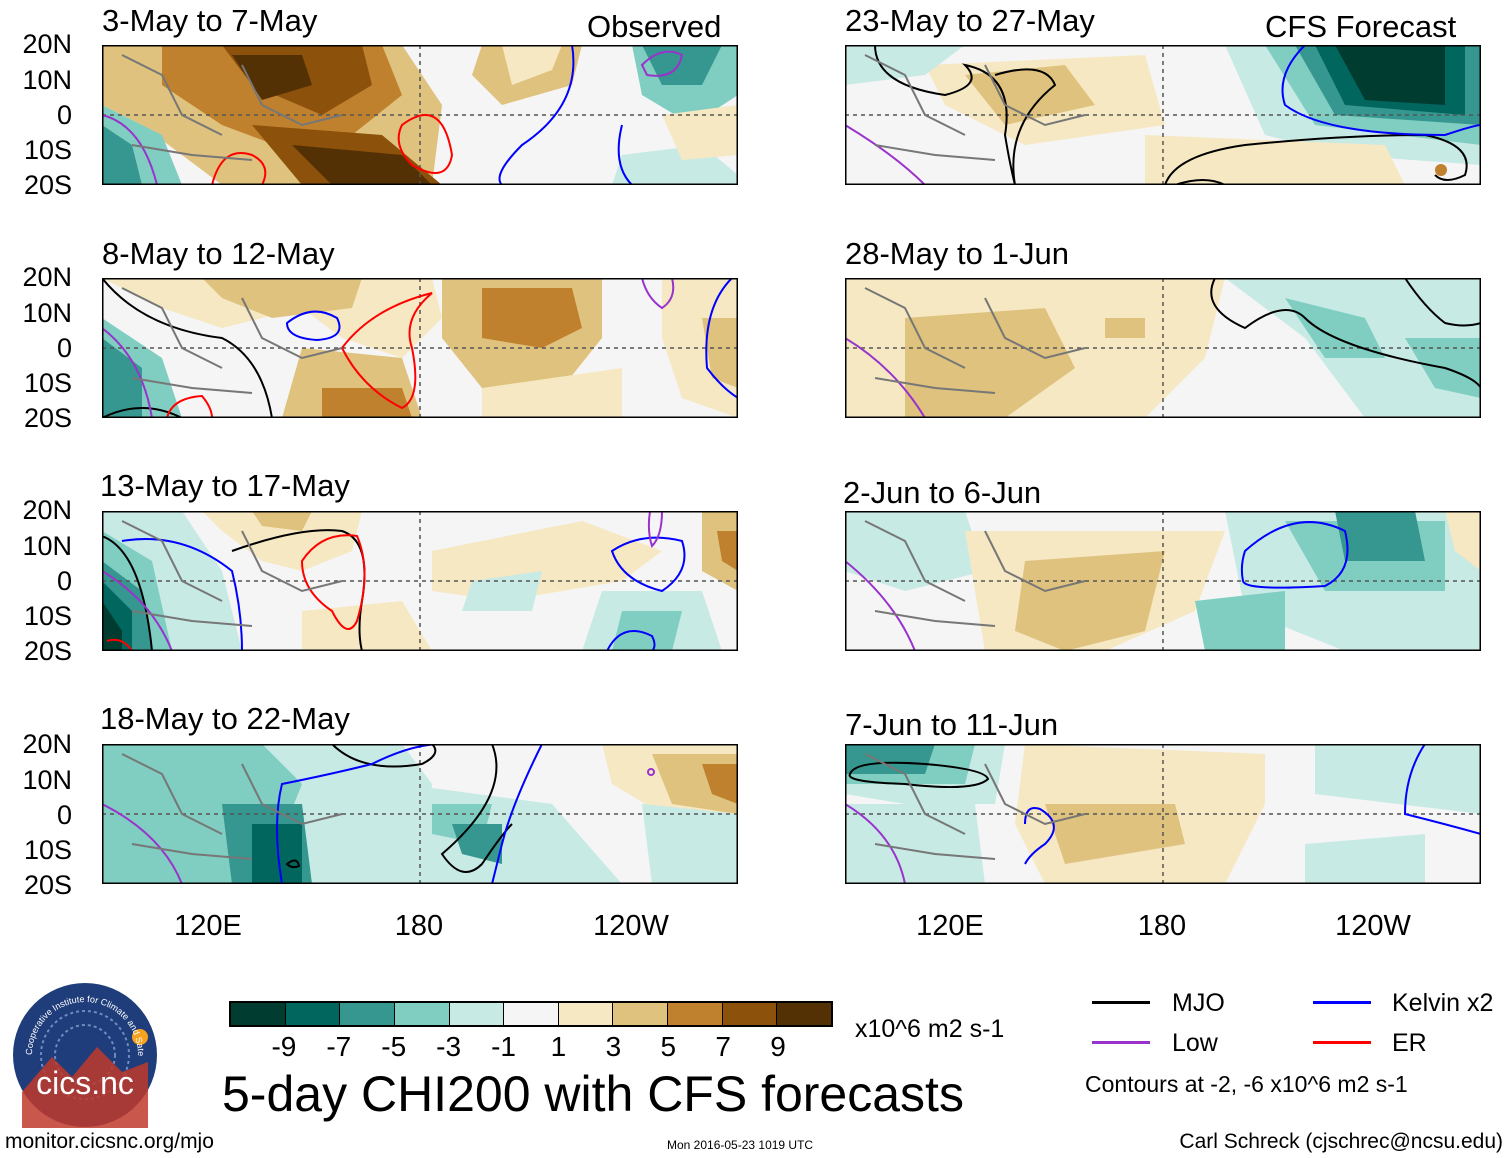  I want to click on observed-label: Observed, so click(654, 26).